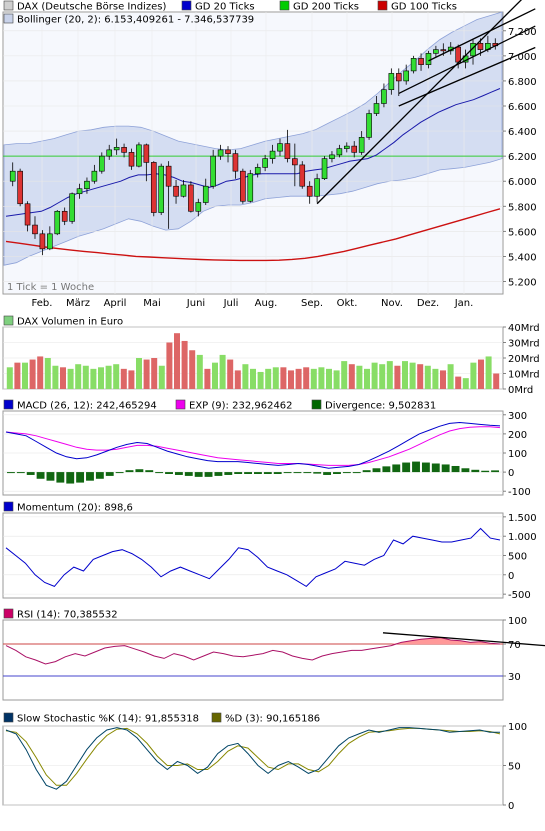  Describe the element at coordinates (231, 303) in the screenshot. I see `month-label: Juli` at that location.